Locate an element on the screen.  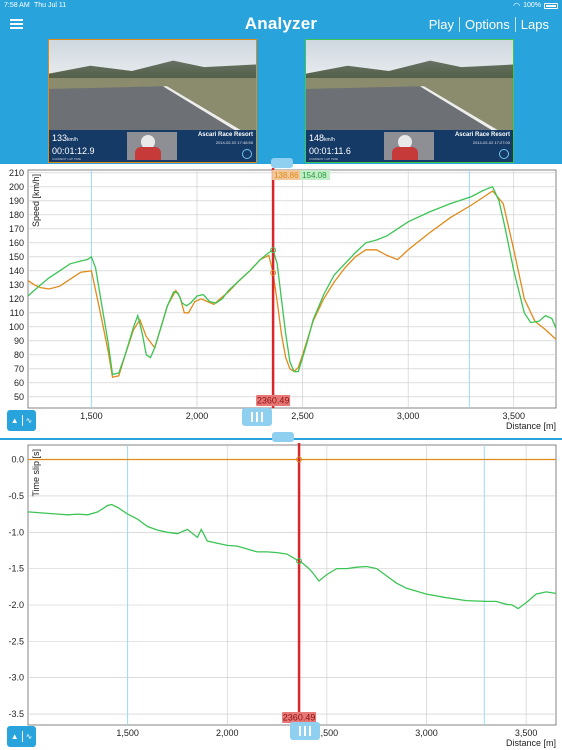
y-tick-label: -2.5 is located at coordinates (16, 641).